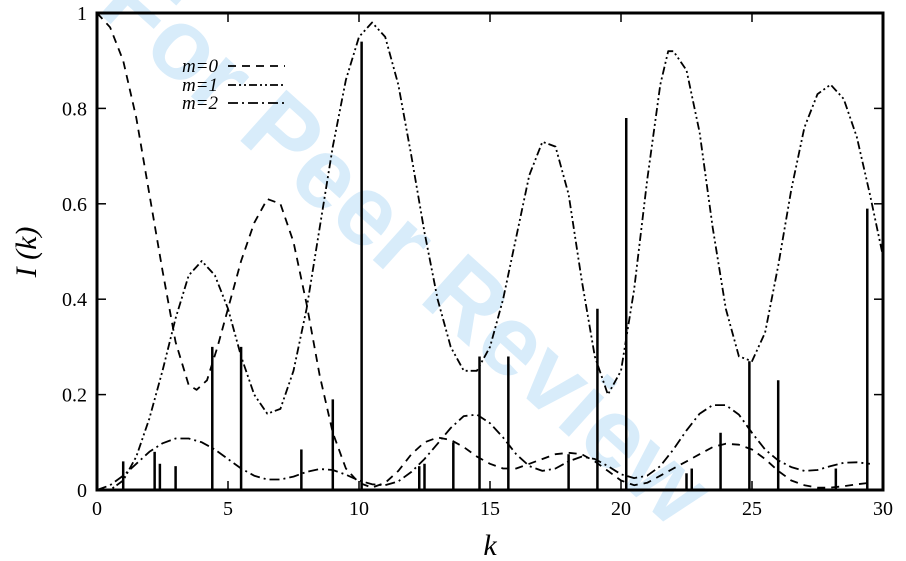 This screenshot has height=561, width=906. I want to click on x-tick-label: 15, so click(490, 509).